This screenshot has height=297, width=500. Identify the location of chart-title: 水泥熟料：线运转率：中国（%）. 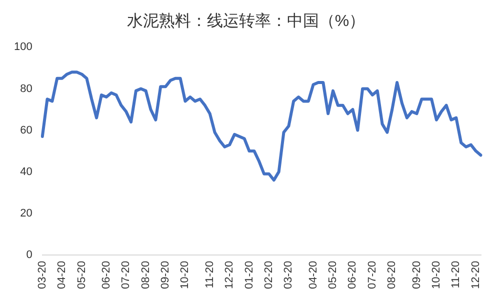
(246, 21).